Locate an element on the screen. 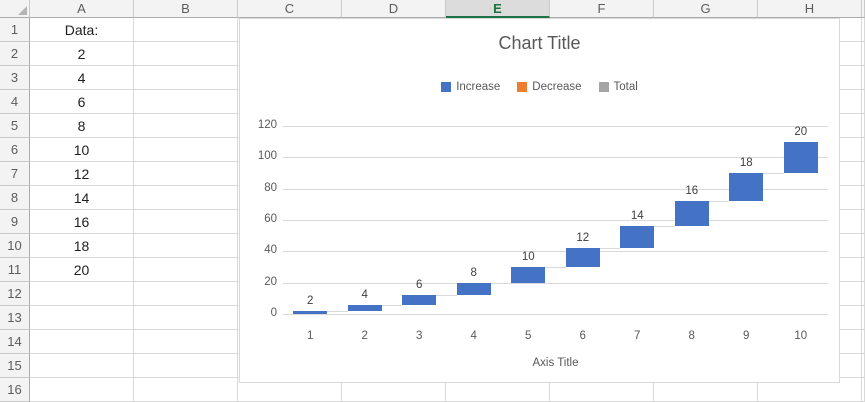 The image size is (865, 402). column-header-B: B is located at coordinates (186, 9).